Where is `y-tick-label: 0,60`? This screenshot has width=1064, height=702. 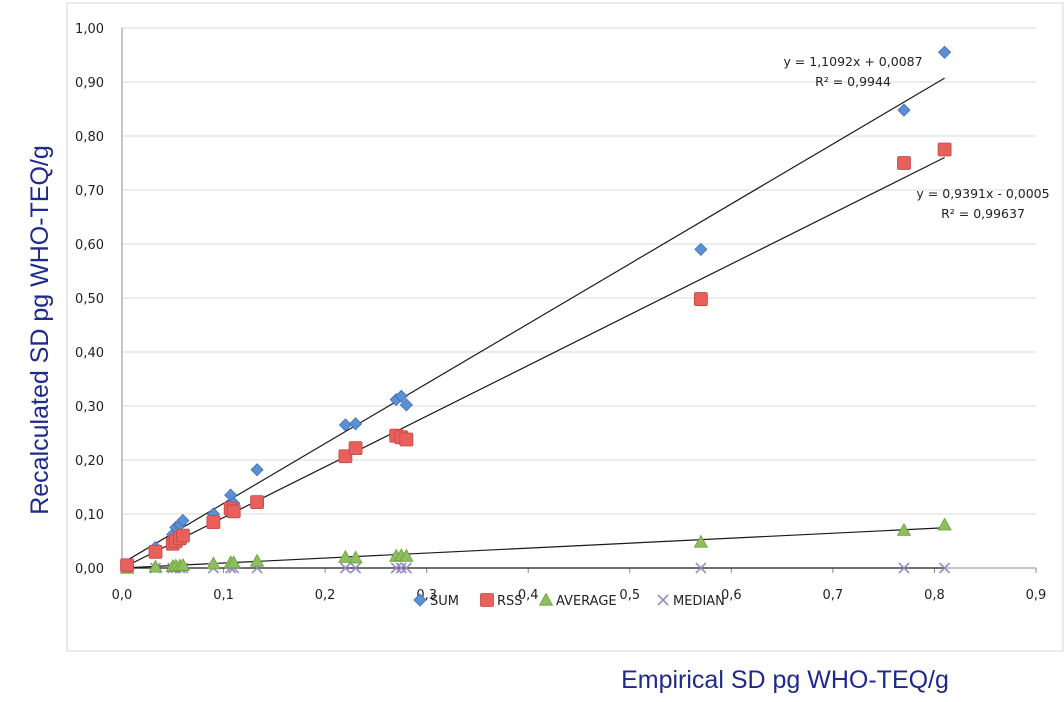 y-tick-label: 0,60 is located at coordinates (89, 245).